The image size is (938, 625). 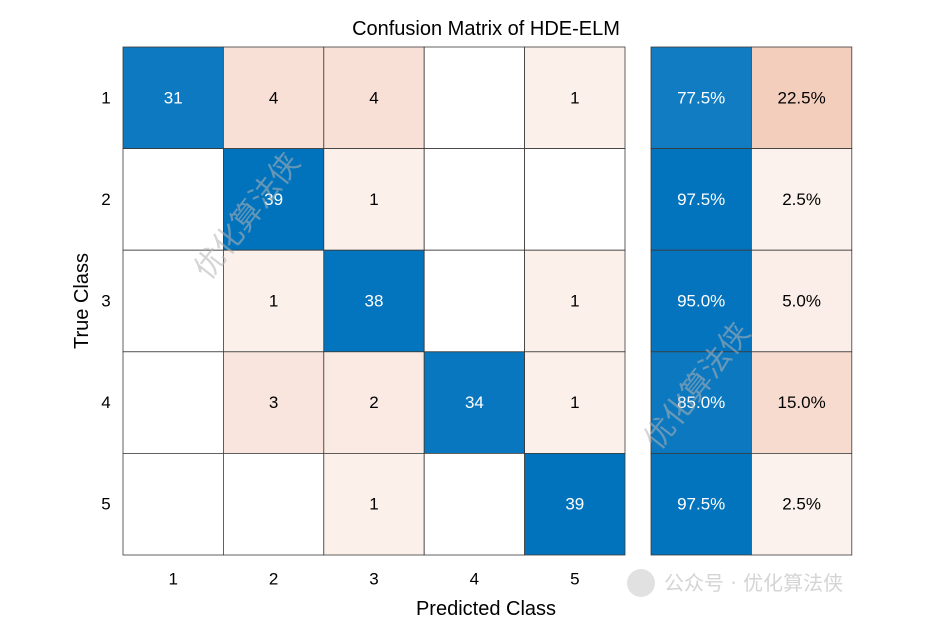 What do you see at coordinates (574, 579) in the screenshot?
I see `x-tick-label: 5` at bounding box center [574, 579].